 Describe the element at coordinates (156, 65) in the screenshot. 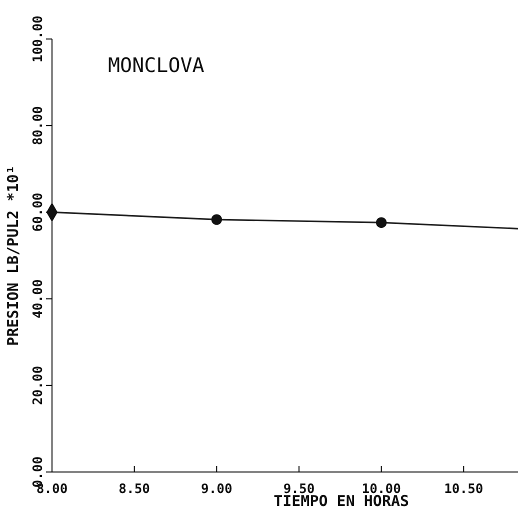

I see `text: MONCLOVA` at that location.